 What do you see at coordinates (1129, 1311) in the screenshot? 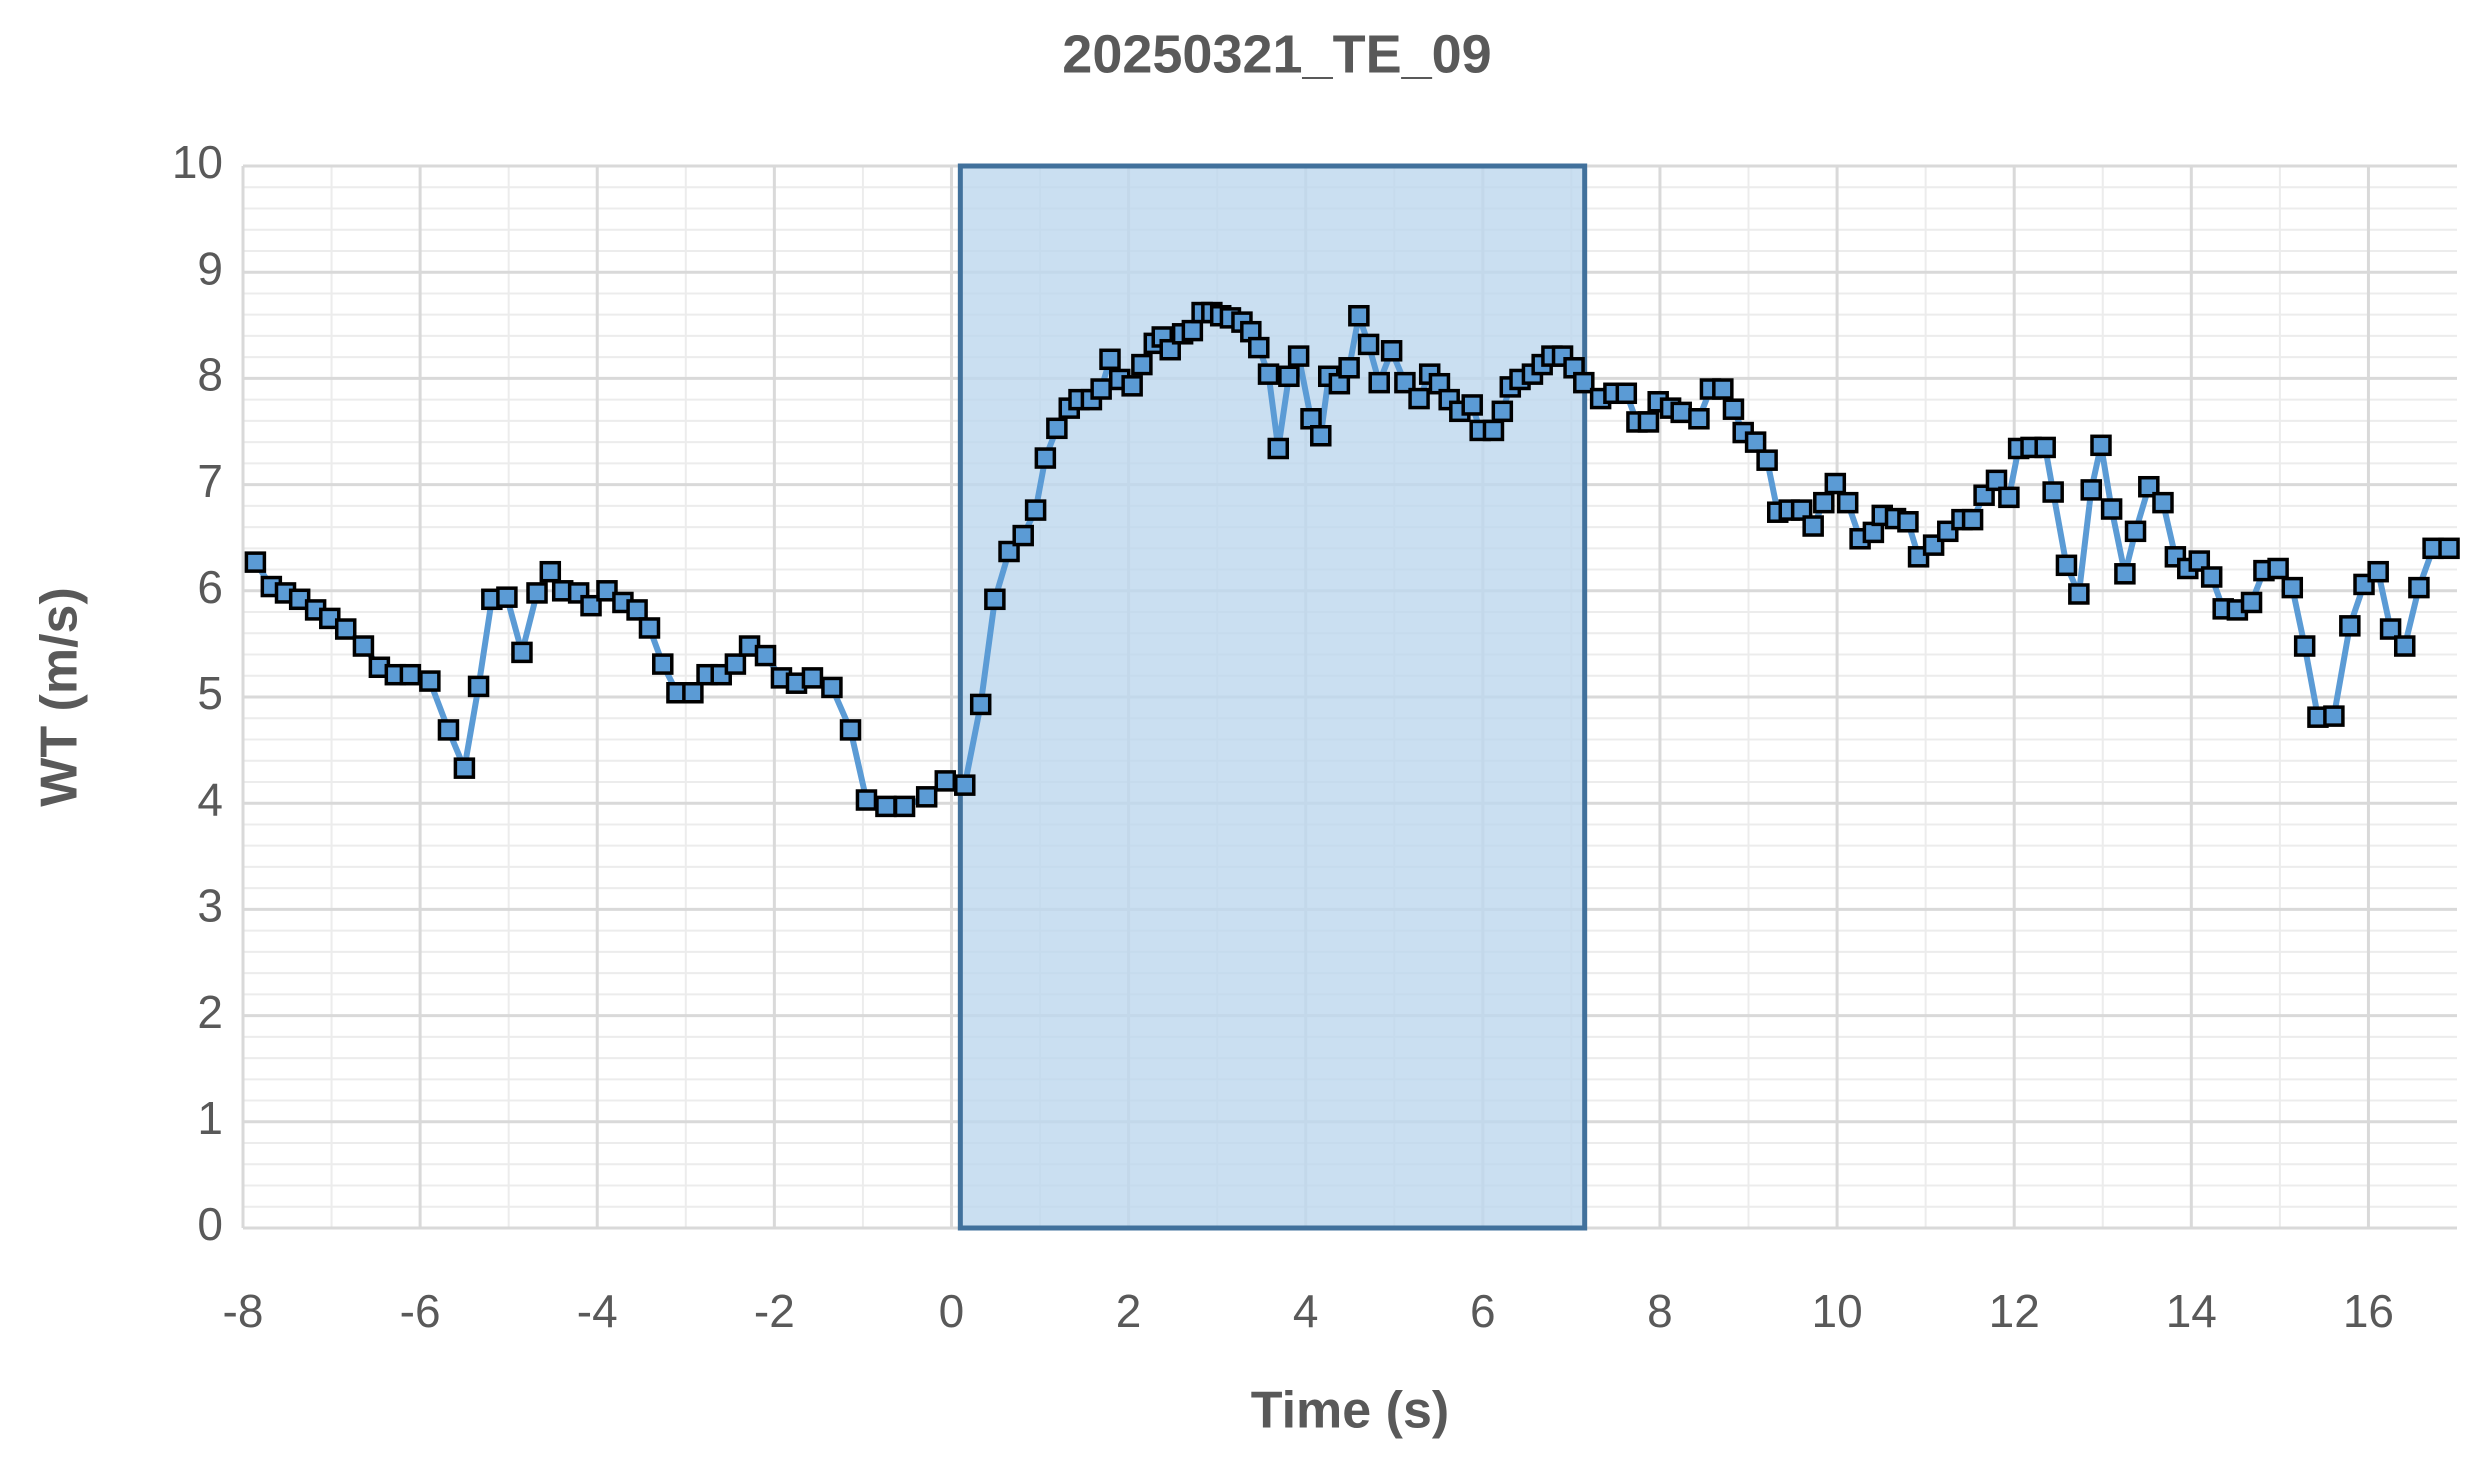
I see `x-tick-label: 2` at bounding box center [1129, 1311].